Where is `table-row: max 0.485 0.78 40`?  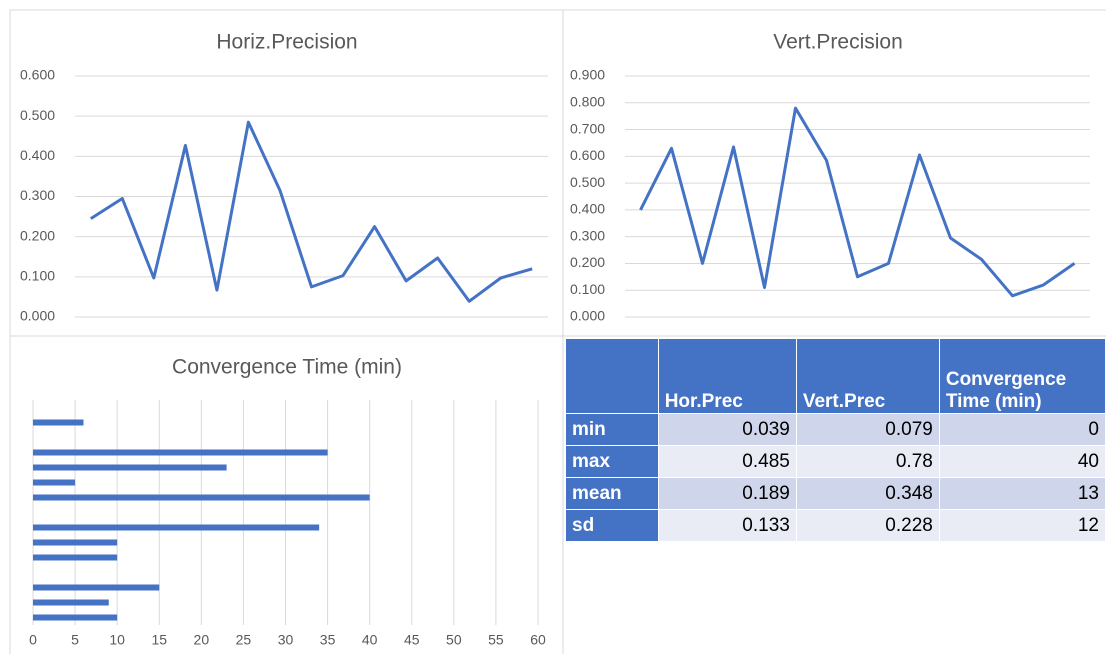
table-row: max 0.485 0.78 40 is located at coordinates (835, 461).